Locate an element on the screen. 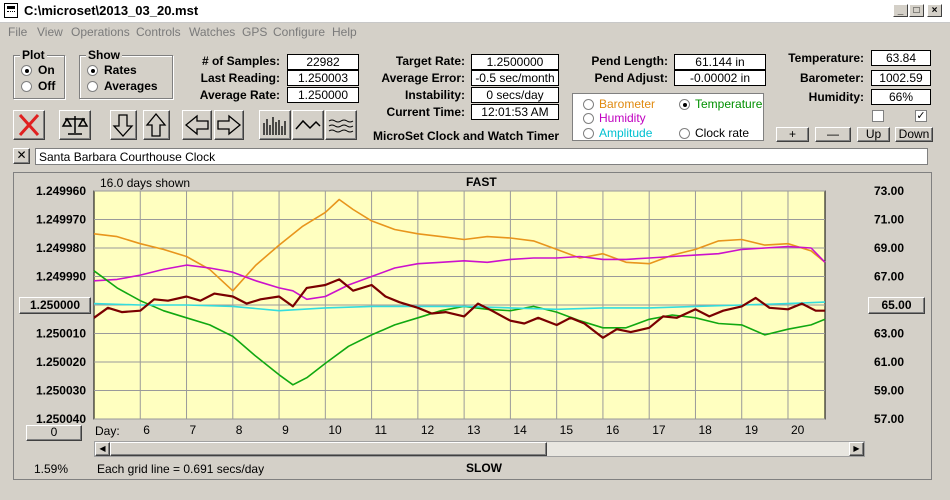  instability-value: 0 secs/day is located at coordinates (515, 95).